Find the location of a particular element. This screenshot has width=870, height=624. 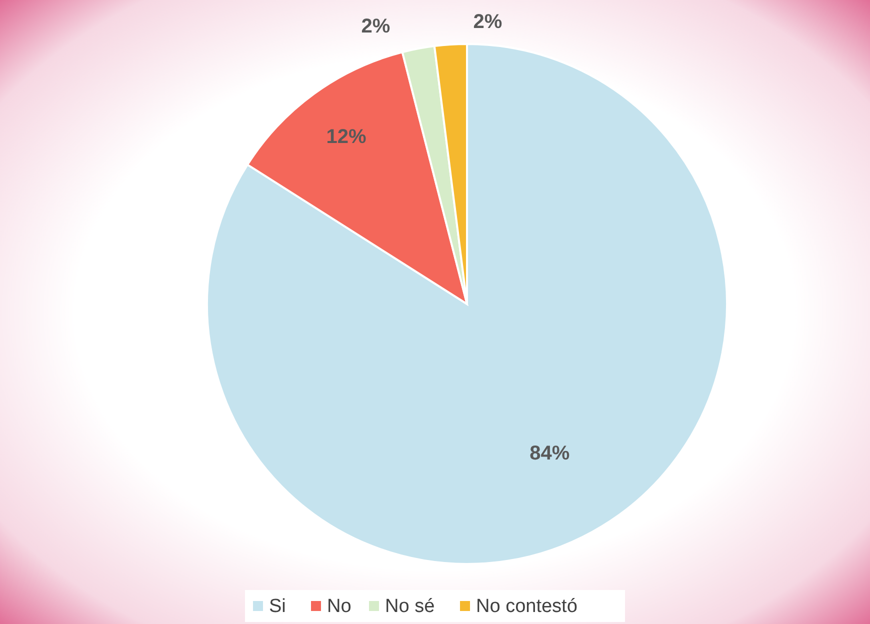

legend-label: No is located at coordinates (339, 607).